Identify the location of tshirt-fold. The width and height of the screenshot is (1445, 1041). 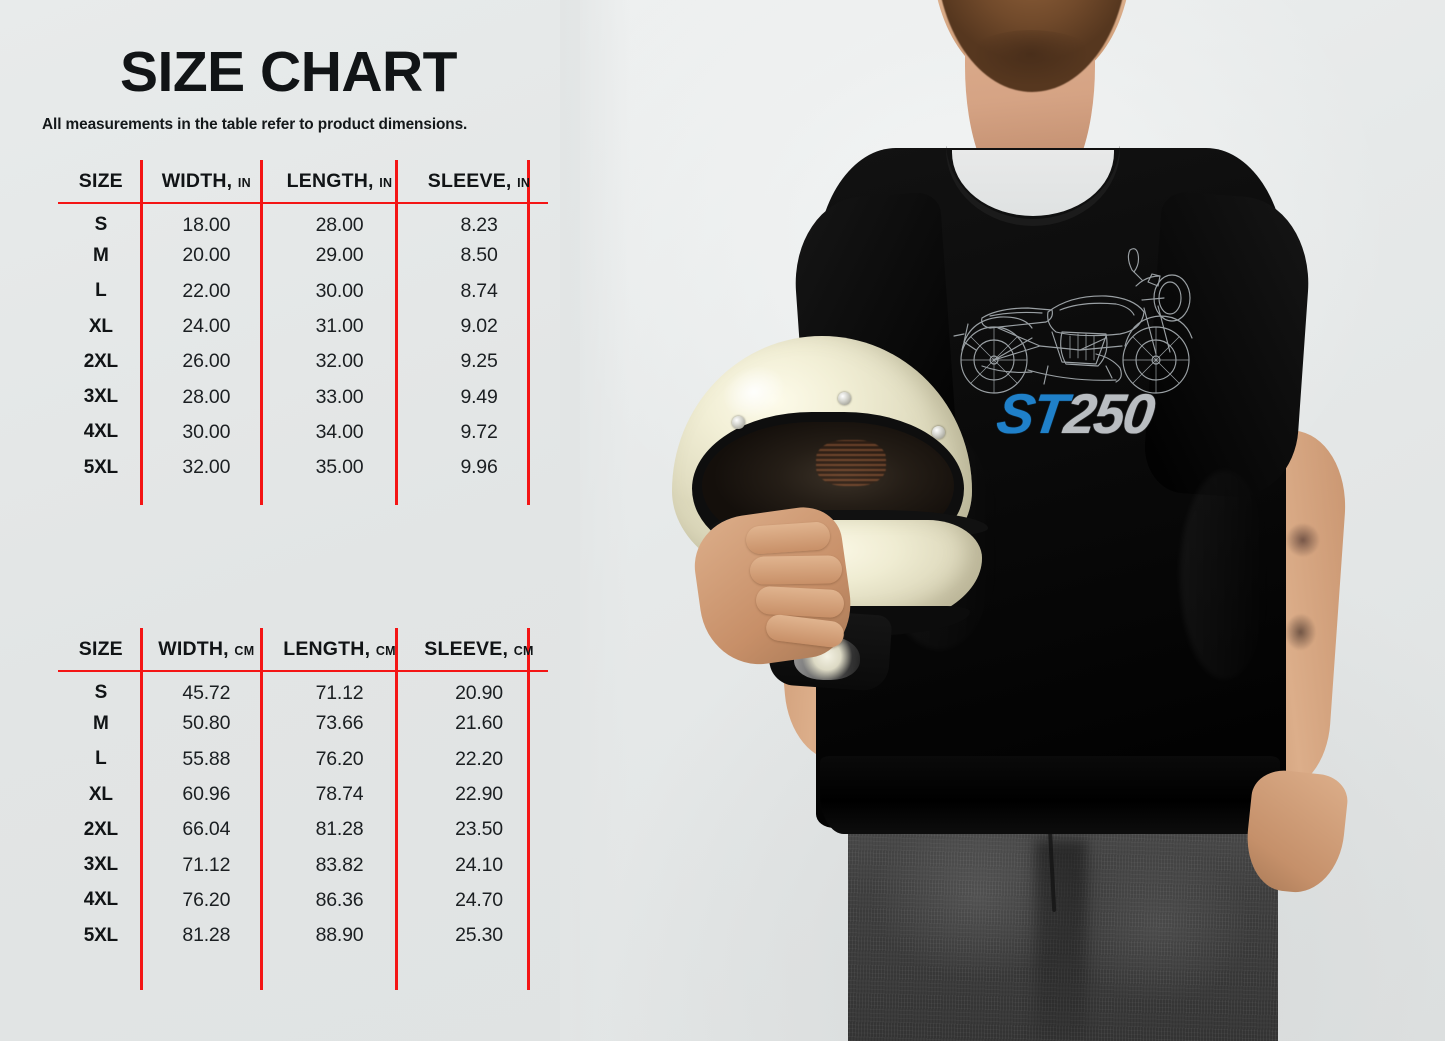
(1225, 575).